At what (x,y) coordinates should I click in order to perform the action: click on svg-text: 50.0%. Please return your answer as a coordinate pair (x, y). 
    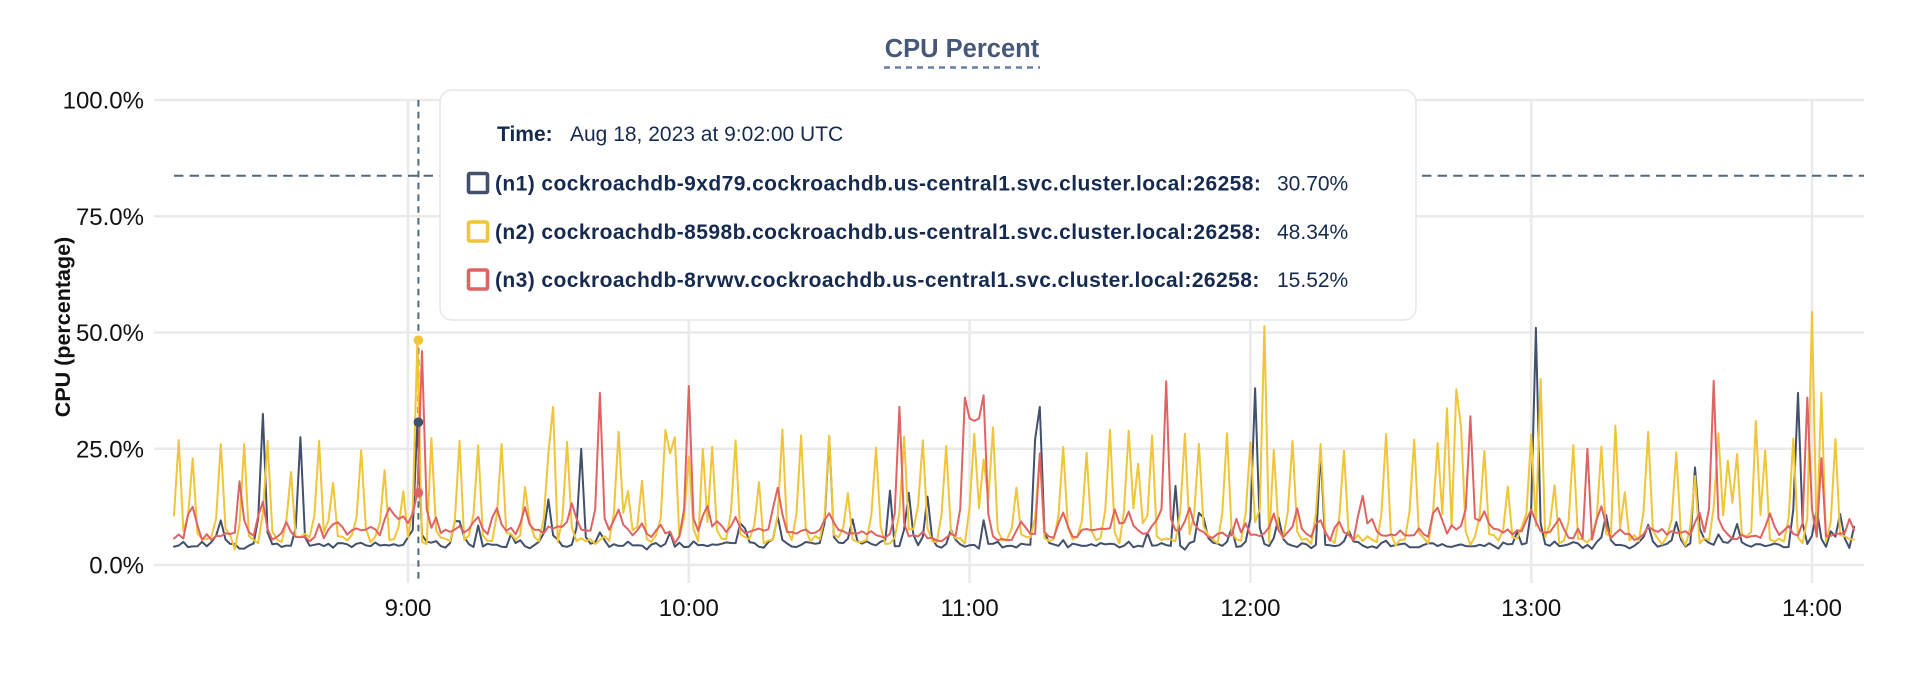
    Looking at the image, I should click on (110, 333).